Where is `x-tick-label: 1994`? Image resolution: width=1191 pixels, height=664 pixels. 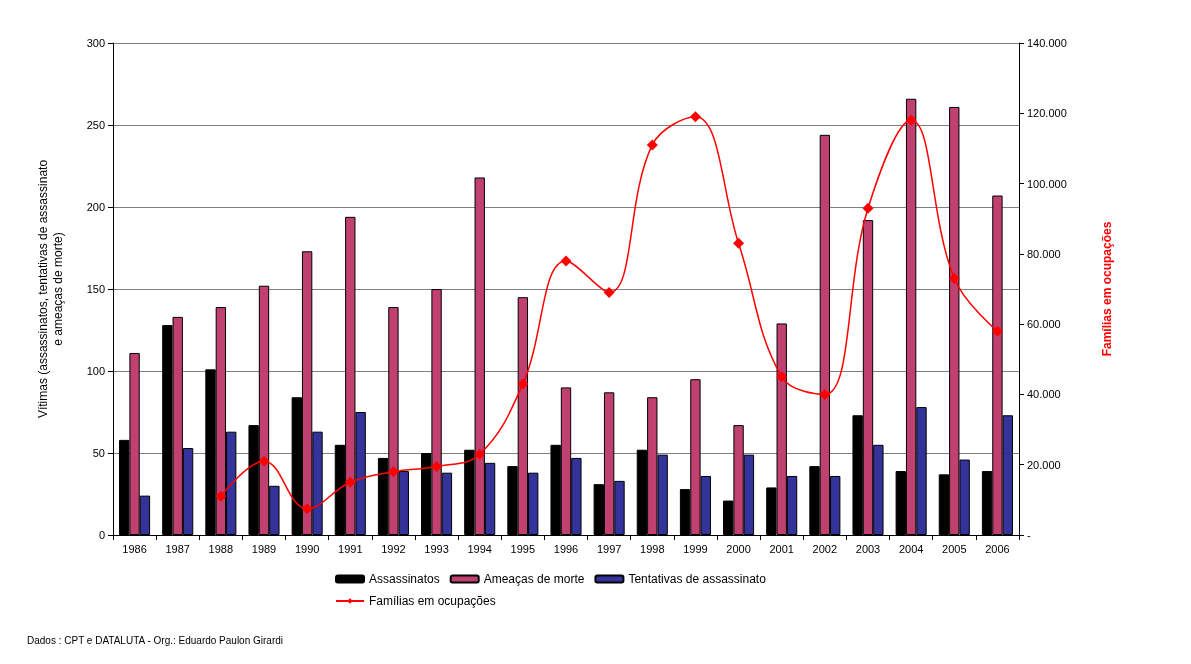 x-tick-label: 1994 is located at coordinates (479, 548).